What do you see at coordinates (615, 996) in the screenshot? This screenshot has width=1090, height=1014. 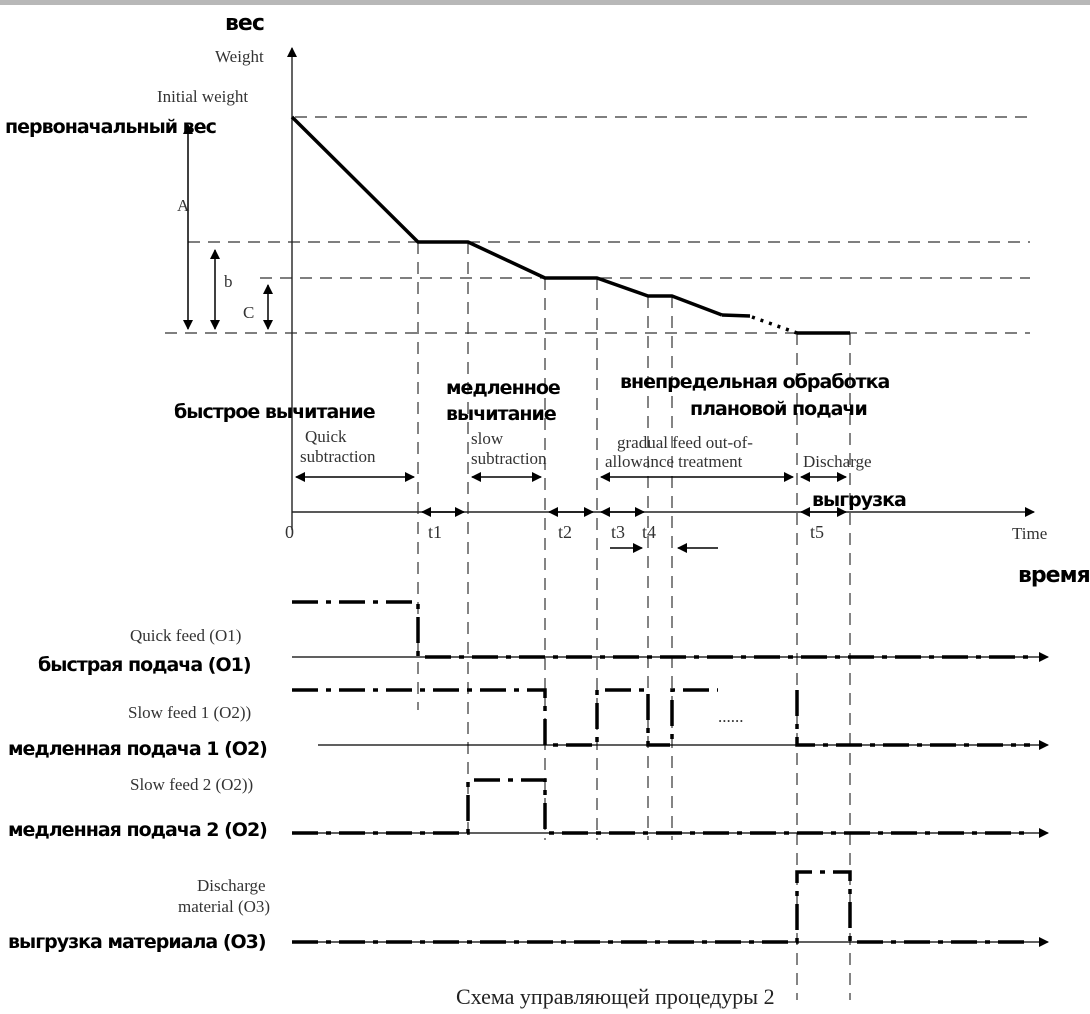 I see `diagram-caption: Схема управляющей процедуры 2` at bounding box center [615, 996].